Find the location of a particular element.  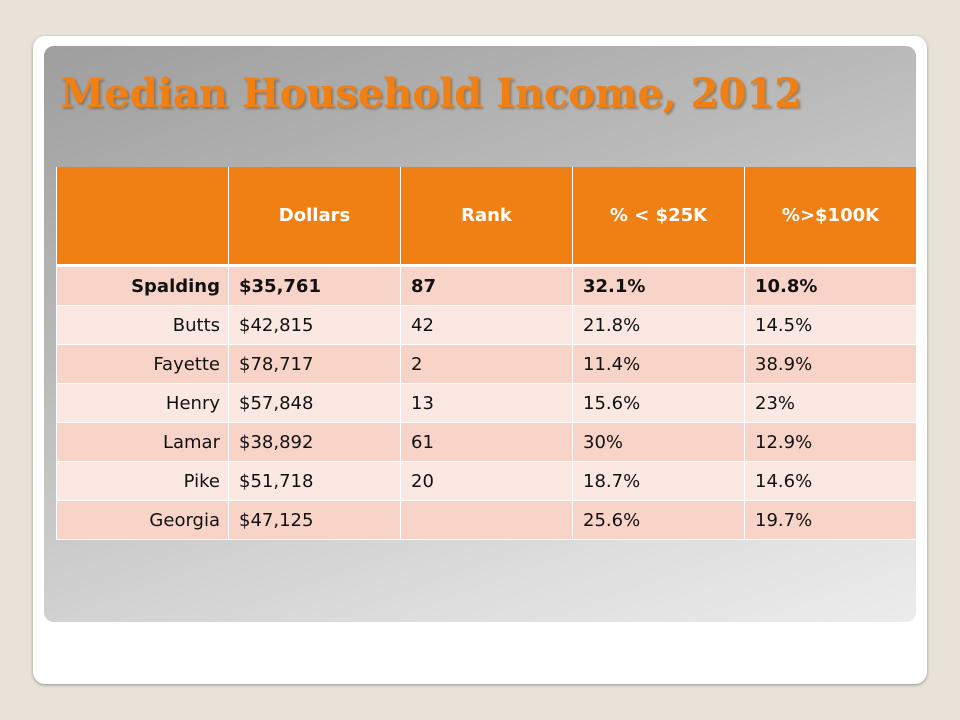

over-100k-cell: 10.8% is located at coordinates (830, 285).